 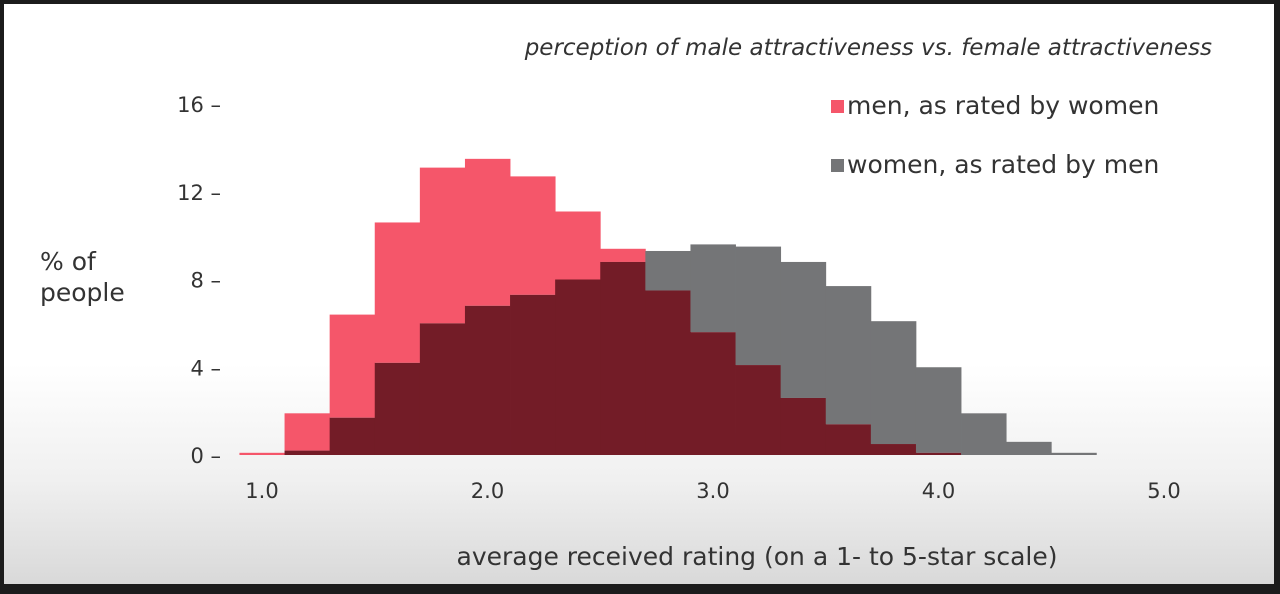 I want to click on x-tick-label: 1.0, so click(x=261, y=491).